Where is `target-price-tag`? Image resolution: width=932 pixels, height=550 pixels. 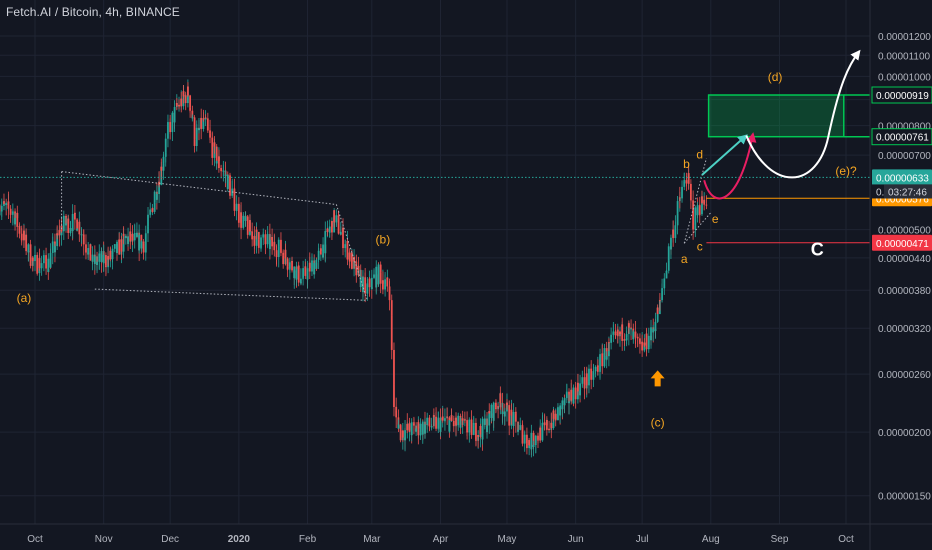 target-price-tag is located at coordinates (901, 95).